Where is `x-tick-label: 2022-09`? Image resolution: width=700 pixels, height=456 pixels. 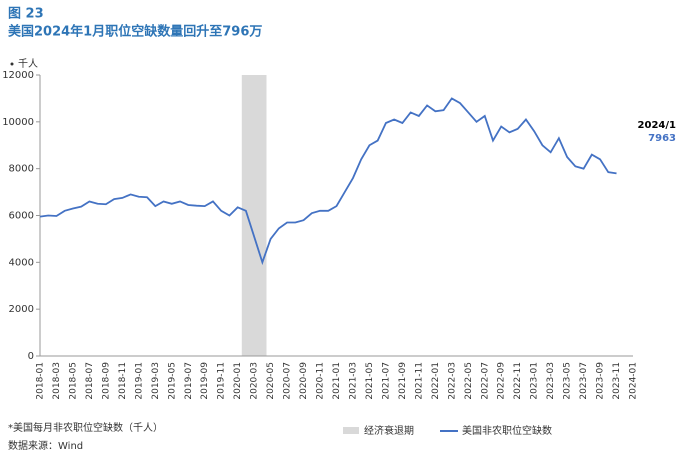 x-tick-label: 2022-09 is located at coordinates (502, 381).